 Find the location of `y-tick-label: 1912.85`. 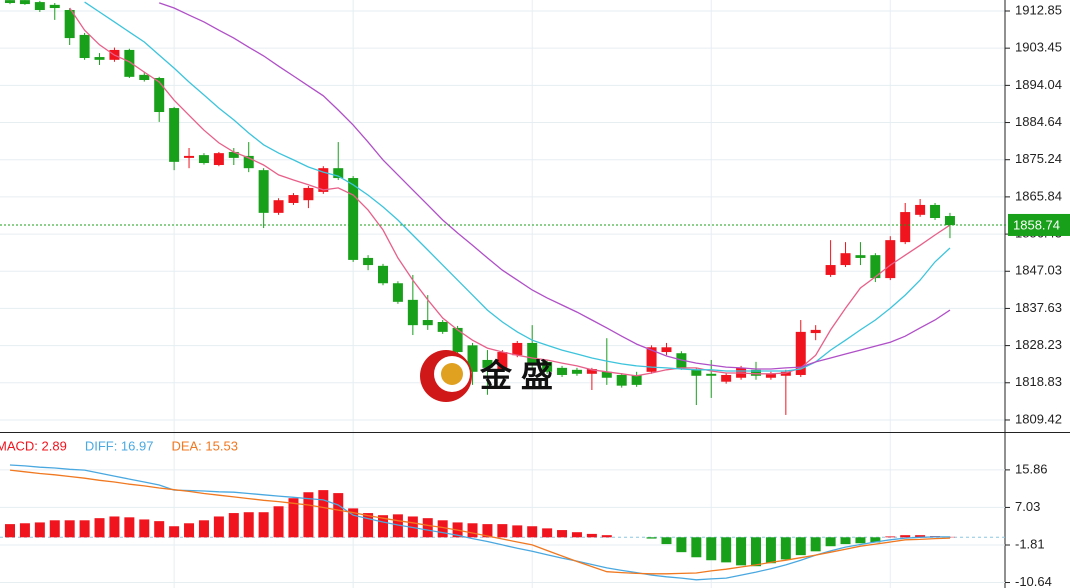

y-tick-label: 1912.85 is located at coordinates (1038, 9).